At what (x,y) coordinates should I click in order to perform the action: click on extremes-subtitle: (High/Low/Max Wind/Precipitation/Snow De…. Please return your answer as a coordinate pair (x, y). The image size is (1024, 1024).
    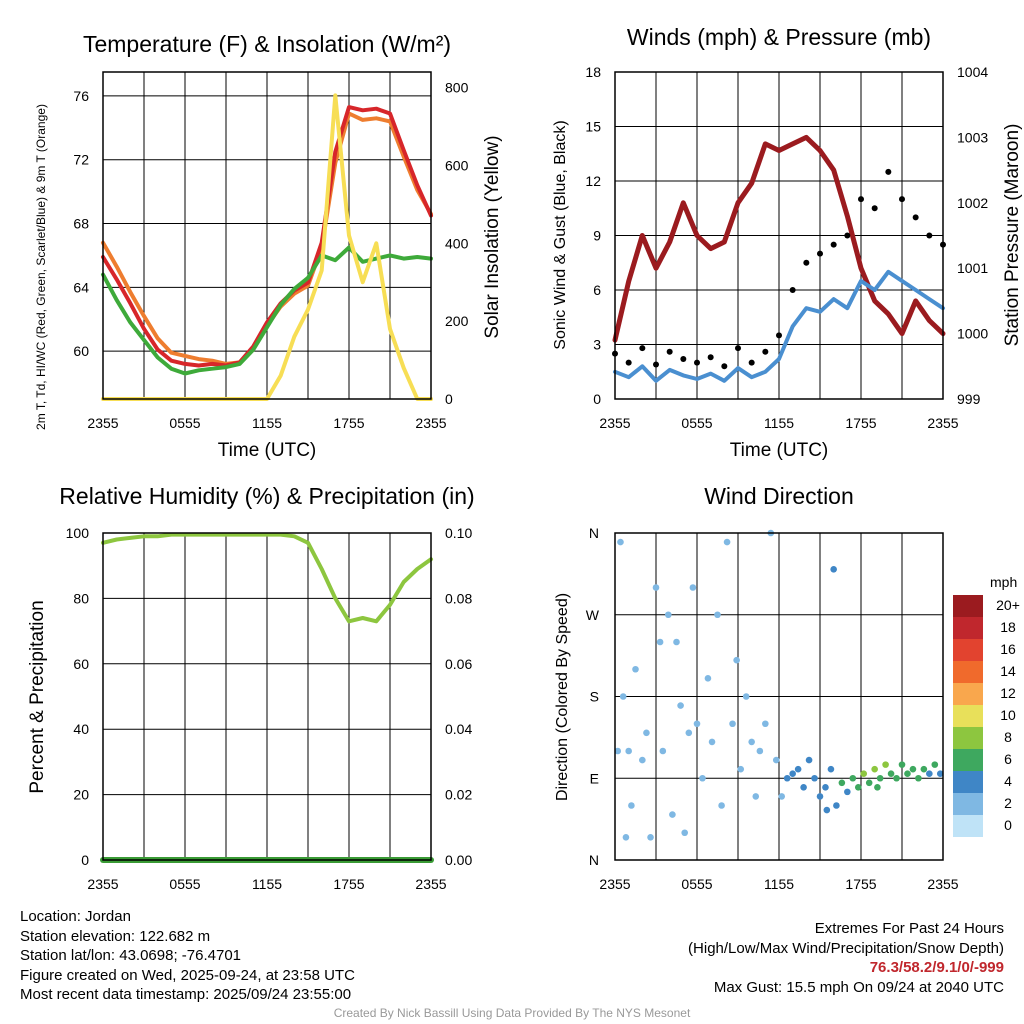
    Looking at the image, I should click on (846, 948).